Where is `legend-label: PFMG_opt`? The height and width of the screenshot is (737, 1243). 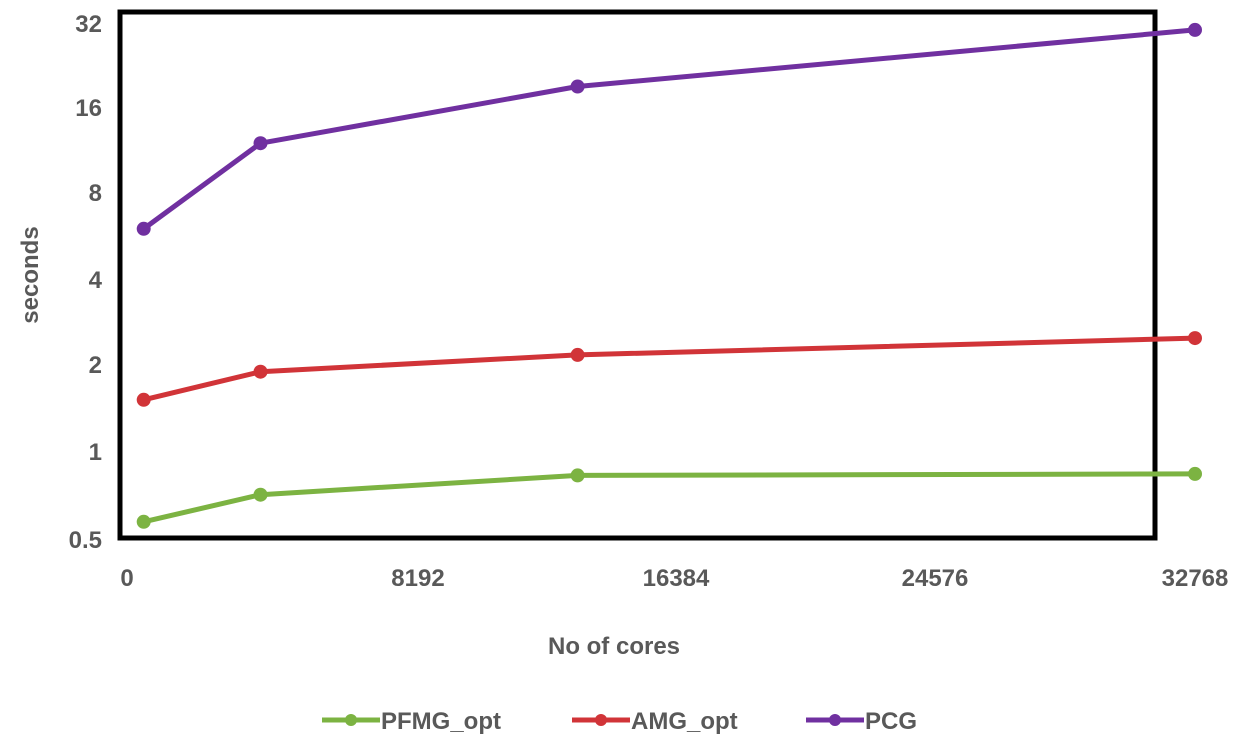
legend-label: PFMG_opt is located at coordinates (441, 721).